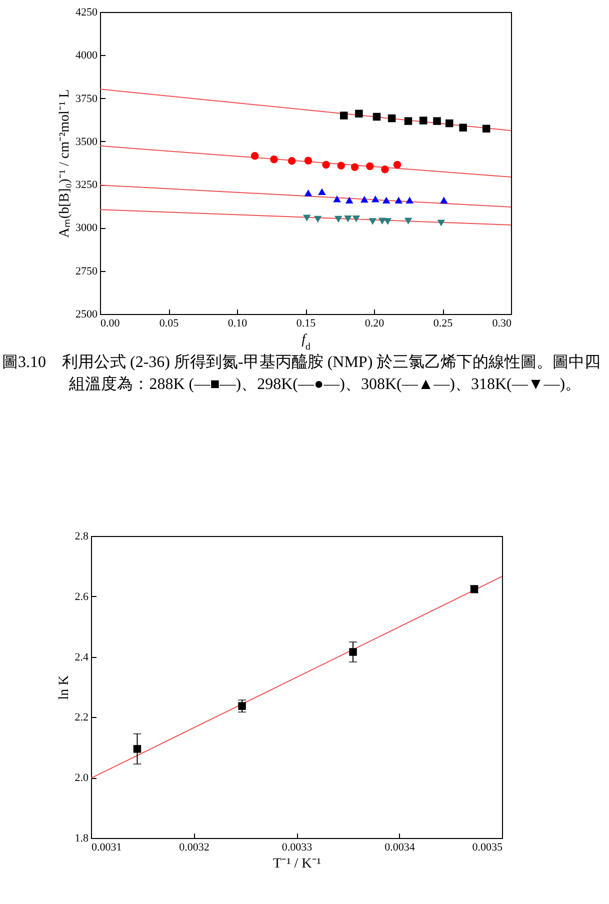 Image resolution: width=609 pixels, height=904 pixels. What do you see at coordinates (169, 324) in the screenshot?
I see `x-tick-label: 0.05` at bounding box center [169, 324].